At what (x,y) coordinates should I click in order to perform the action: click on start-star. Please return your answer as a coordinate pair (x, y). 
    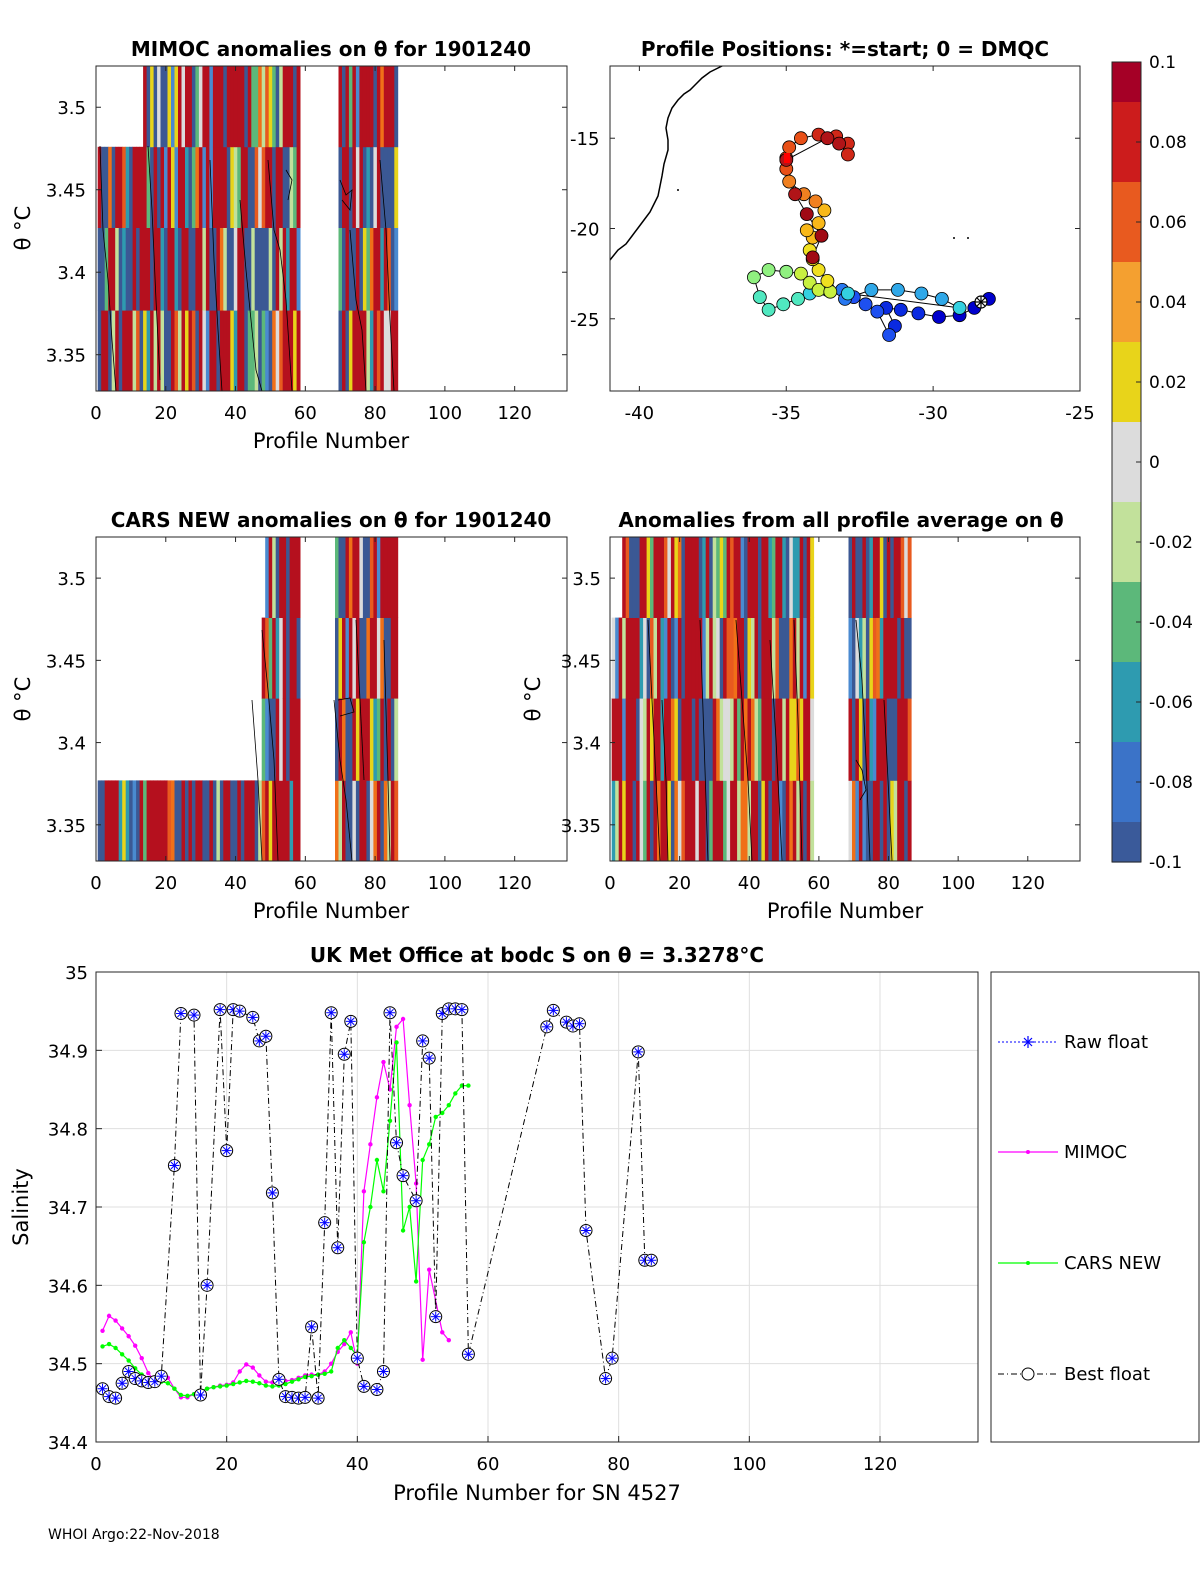
    Looking at the image, I should click on (981, 302).